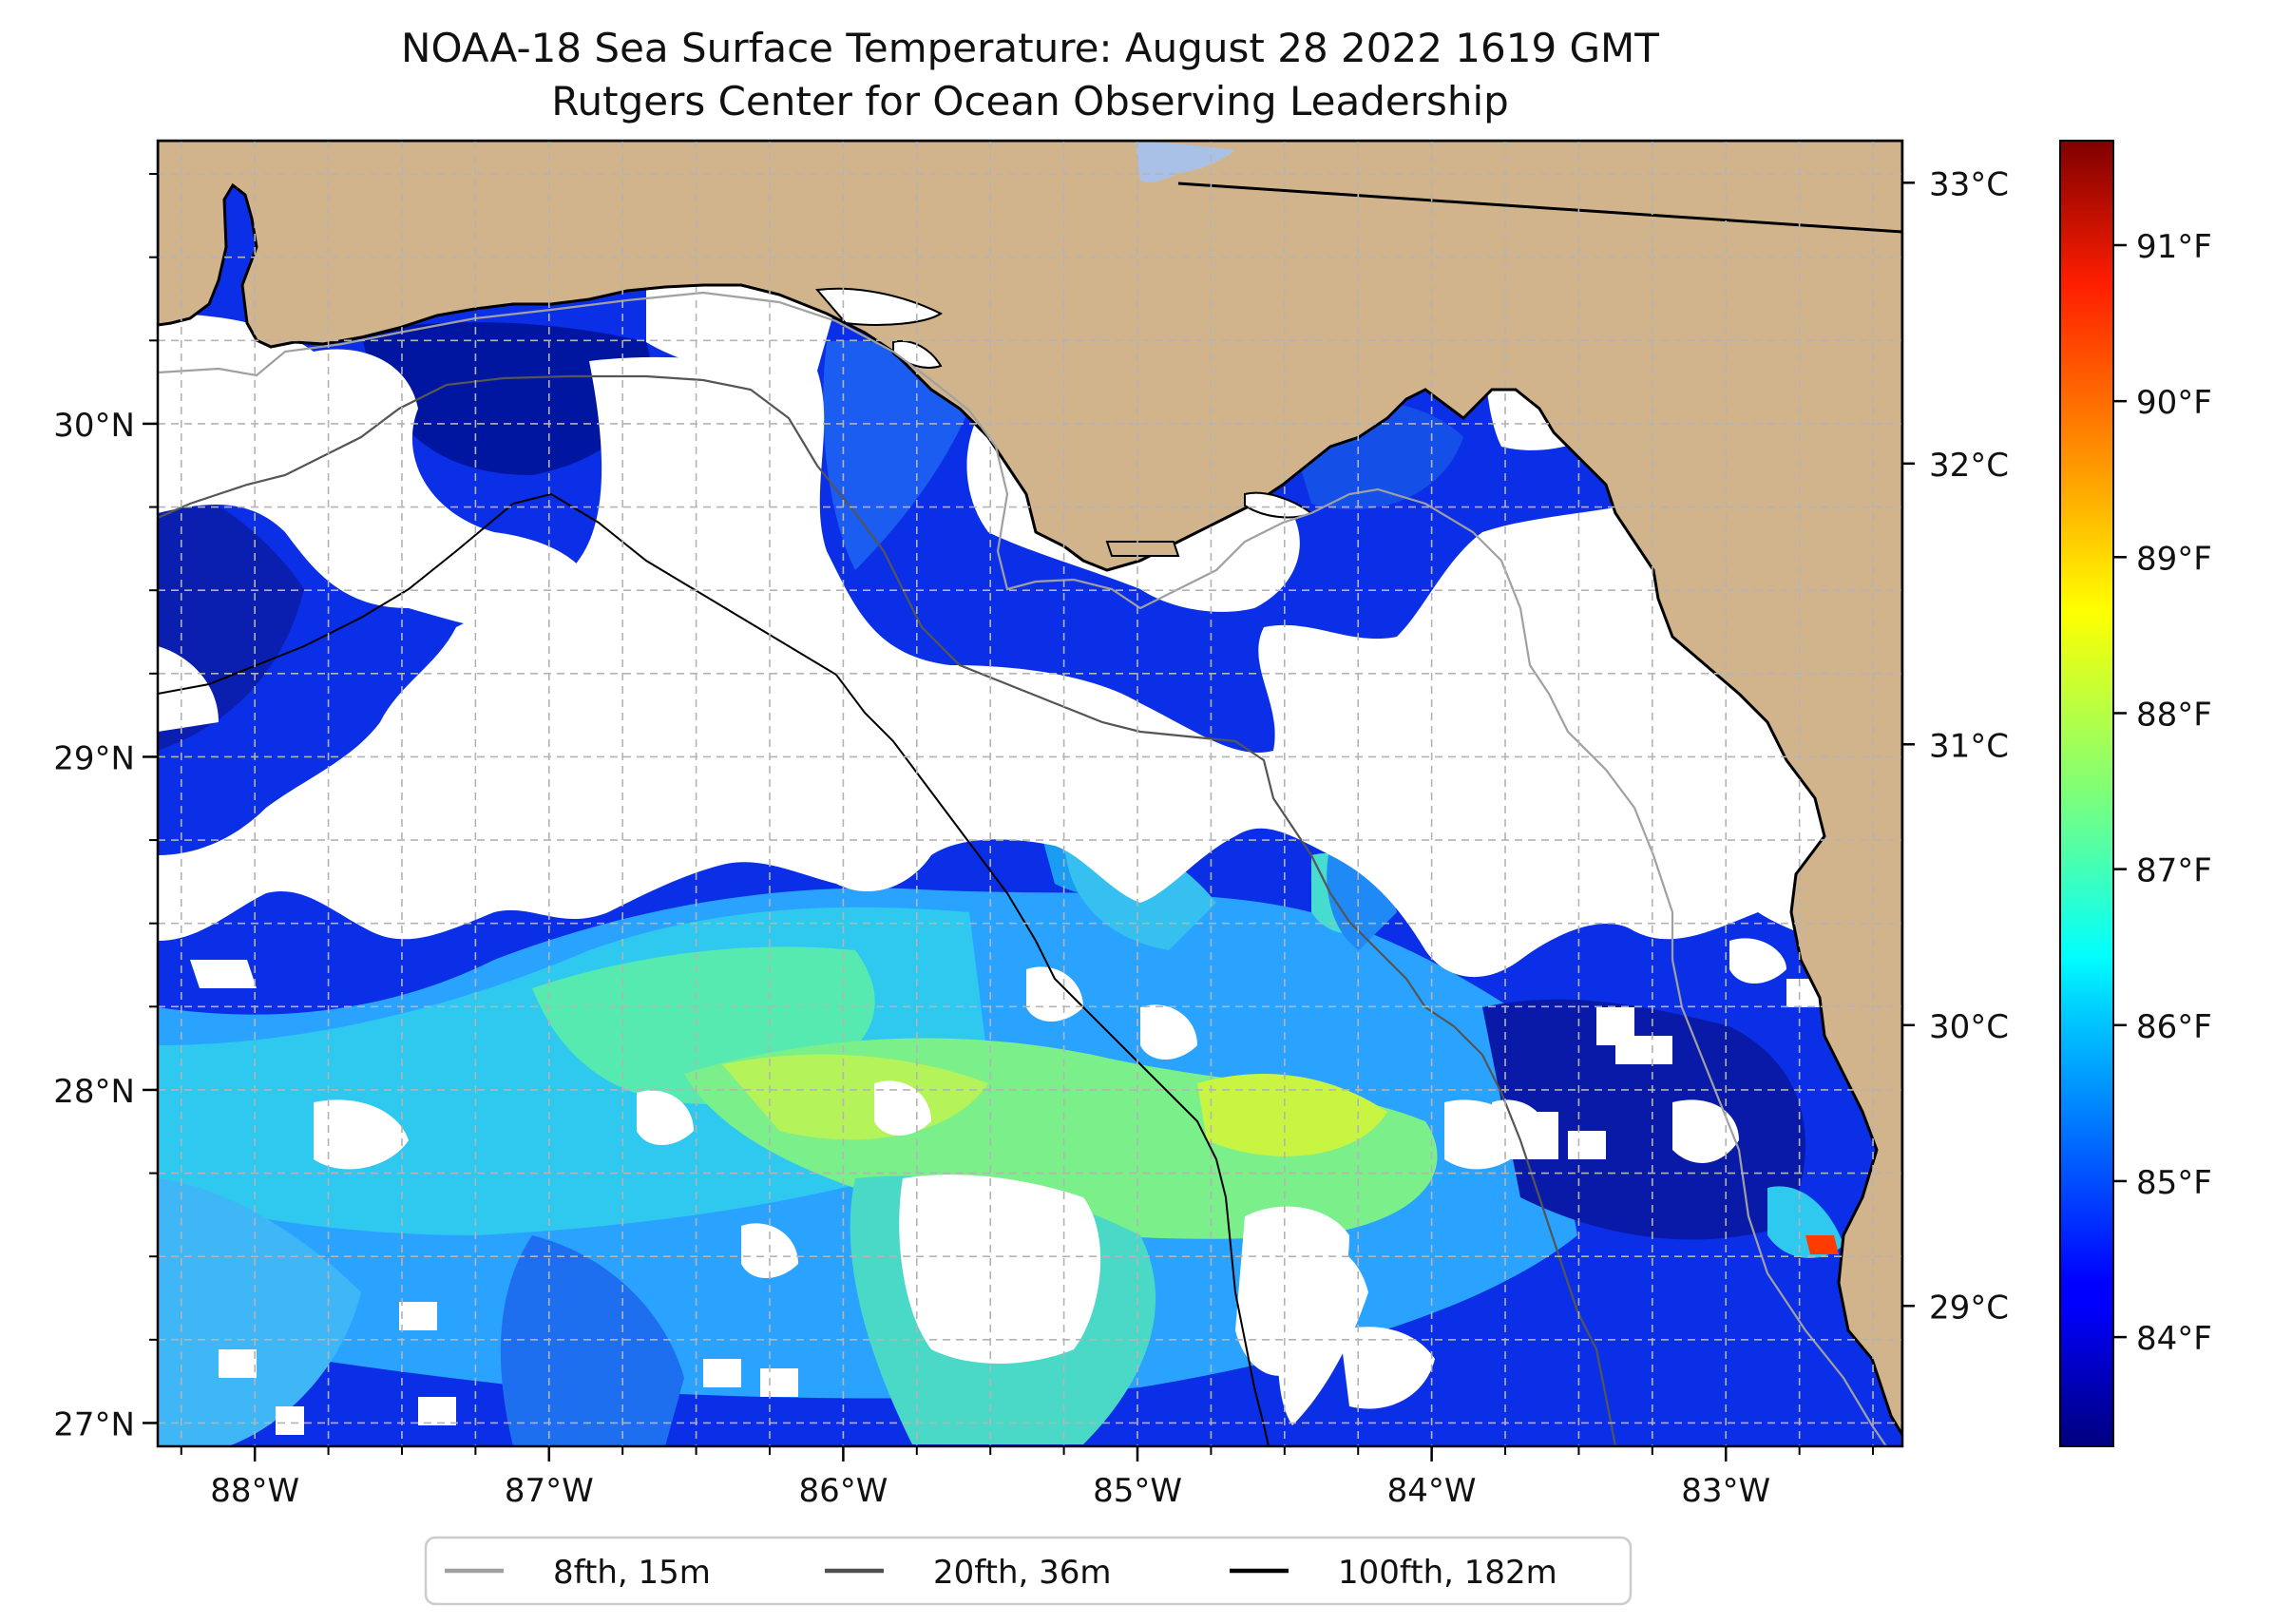  I want to click on colorbar-frame, so click(2086, 793).